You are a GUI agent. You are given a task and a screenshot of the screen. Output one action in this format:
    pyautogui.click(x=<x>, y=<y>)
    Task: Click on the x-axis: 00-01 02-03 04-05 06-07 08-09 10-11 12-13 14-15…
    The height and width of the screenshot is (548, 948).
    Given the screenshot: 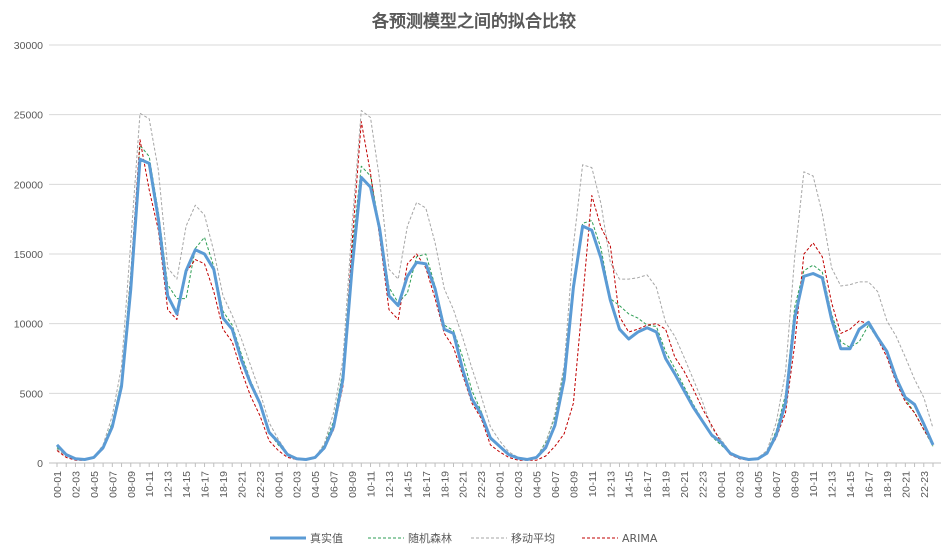 What is the action you would take?
    pyautogui.click(x=493, y=480)
    